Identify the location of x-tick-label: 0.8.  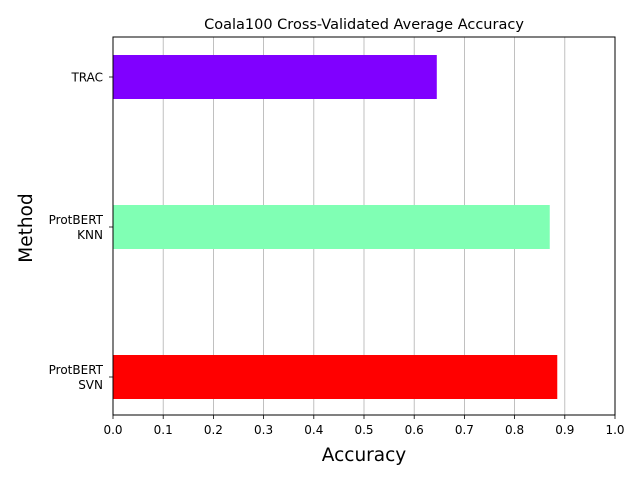
(514, 430).